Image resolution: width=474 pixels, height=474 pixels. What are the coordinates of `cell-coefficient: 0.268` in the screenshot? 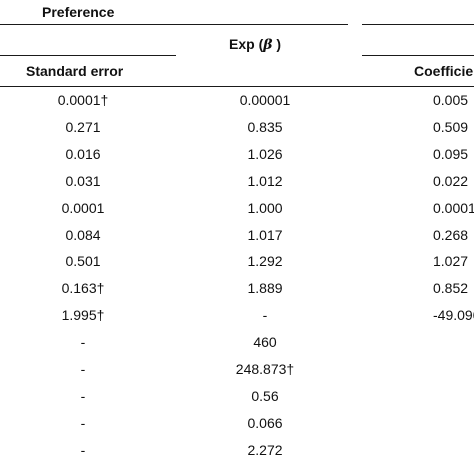 It's located at (451, 234).